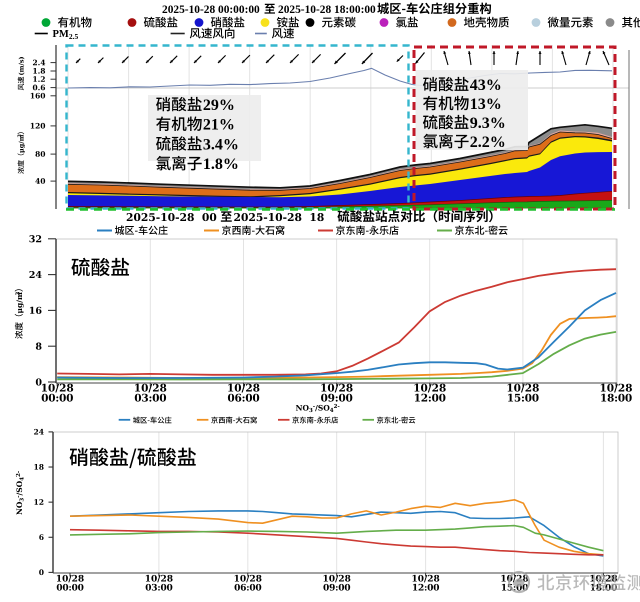  What do you see at coordinates (486, 104) in the screenshot?
I see `svg-text: 13%` at bounding box center [486, 104].